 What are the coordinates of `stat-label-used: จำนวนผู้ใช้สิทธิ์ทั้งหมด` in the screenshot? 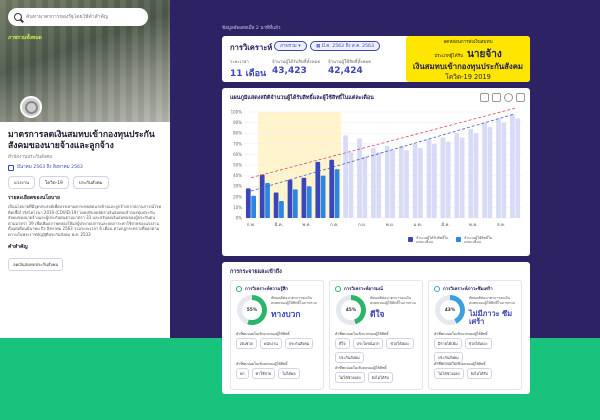 It's located at (350, 62).